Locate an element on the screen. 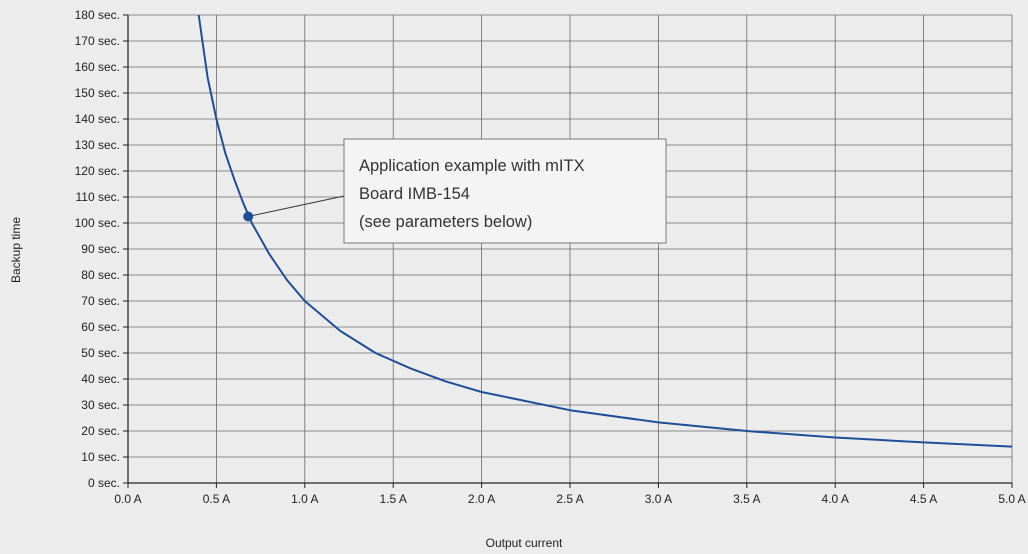 The width and height of the screenshot is (1028, 554). y-tick-label: 40 sec. is located at coordinates (100, 379).